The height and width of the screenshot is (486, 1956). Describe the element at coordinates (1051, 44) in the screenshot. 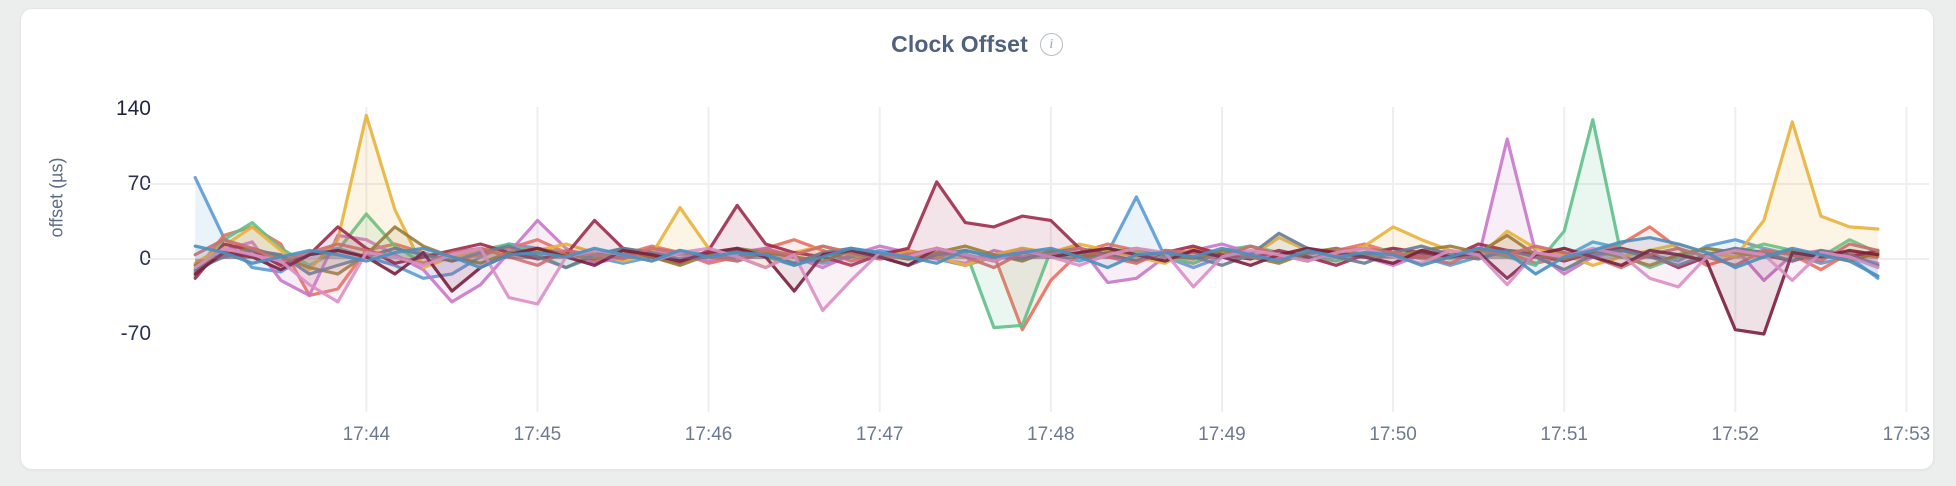

I see `info-icon: i` at that location.